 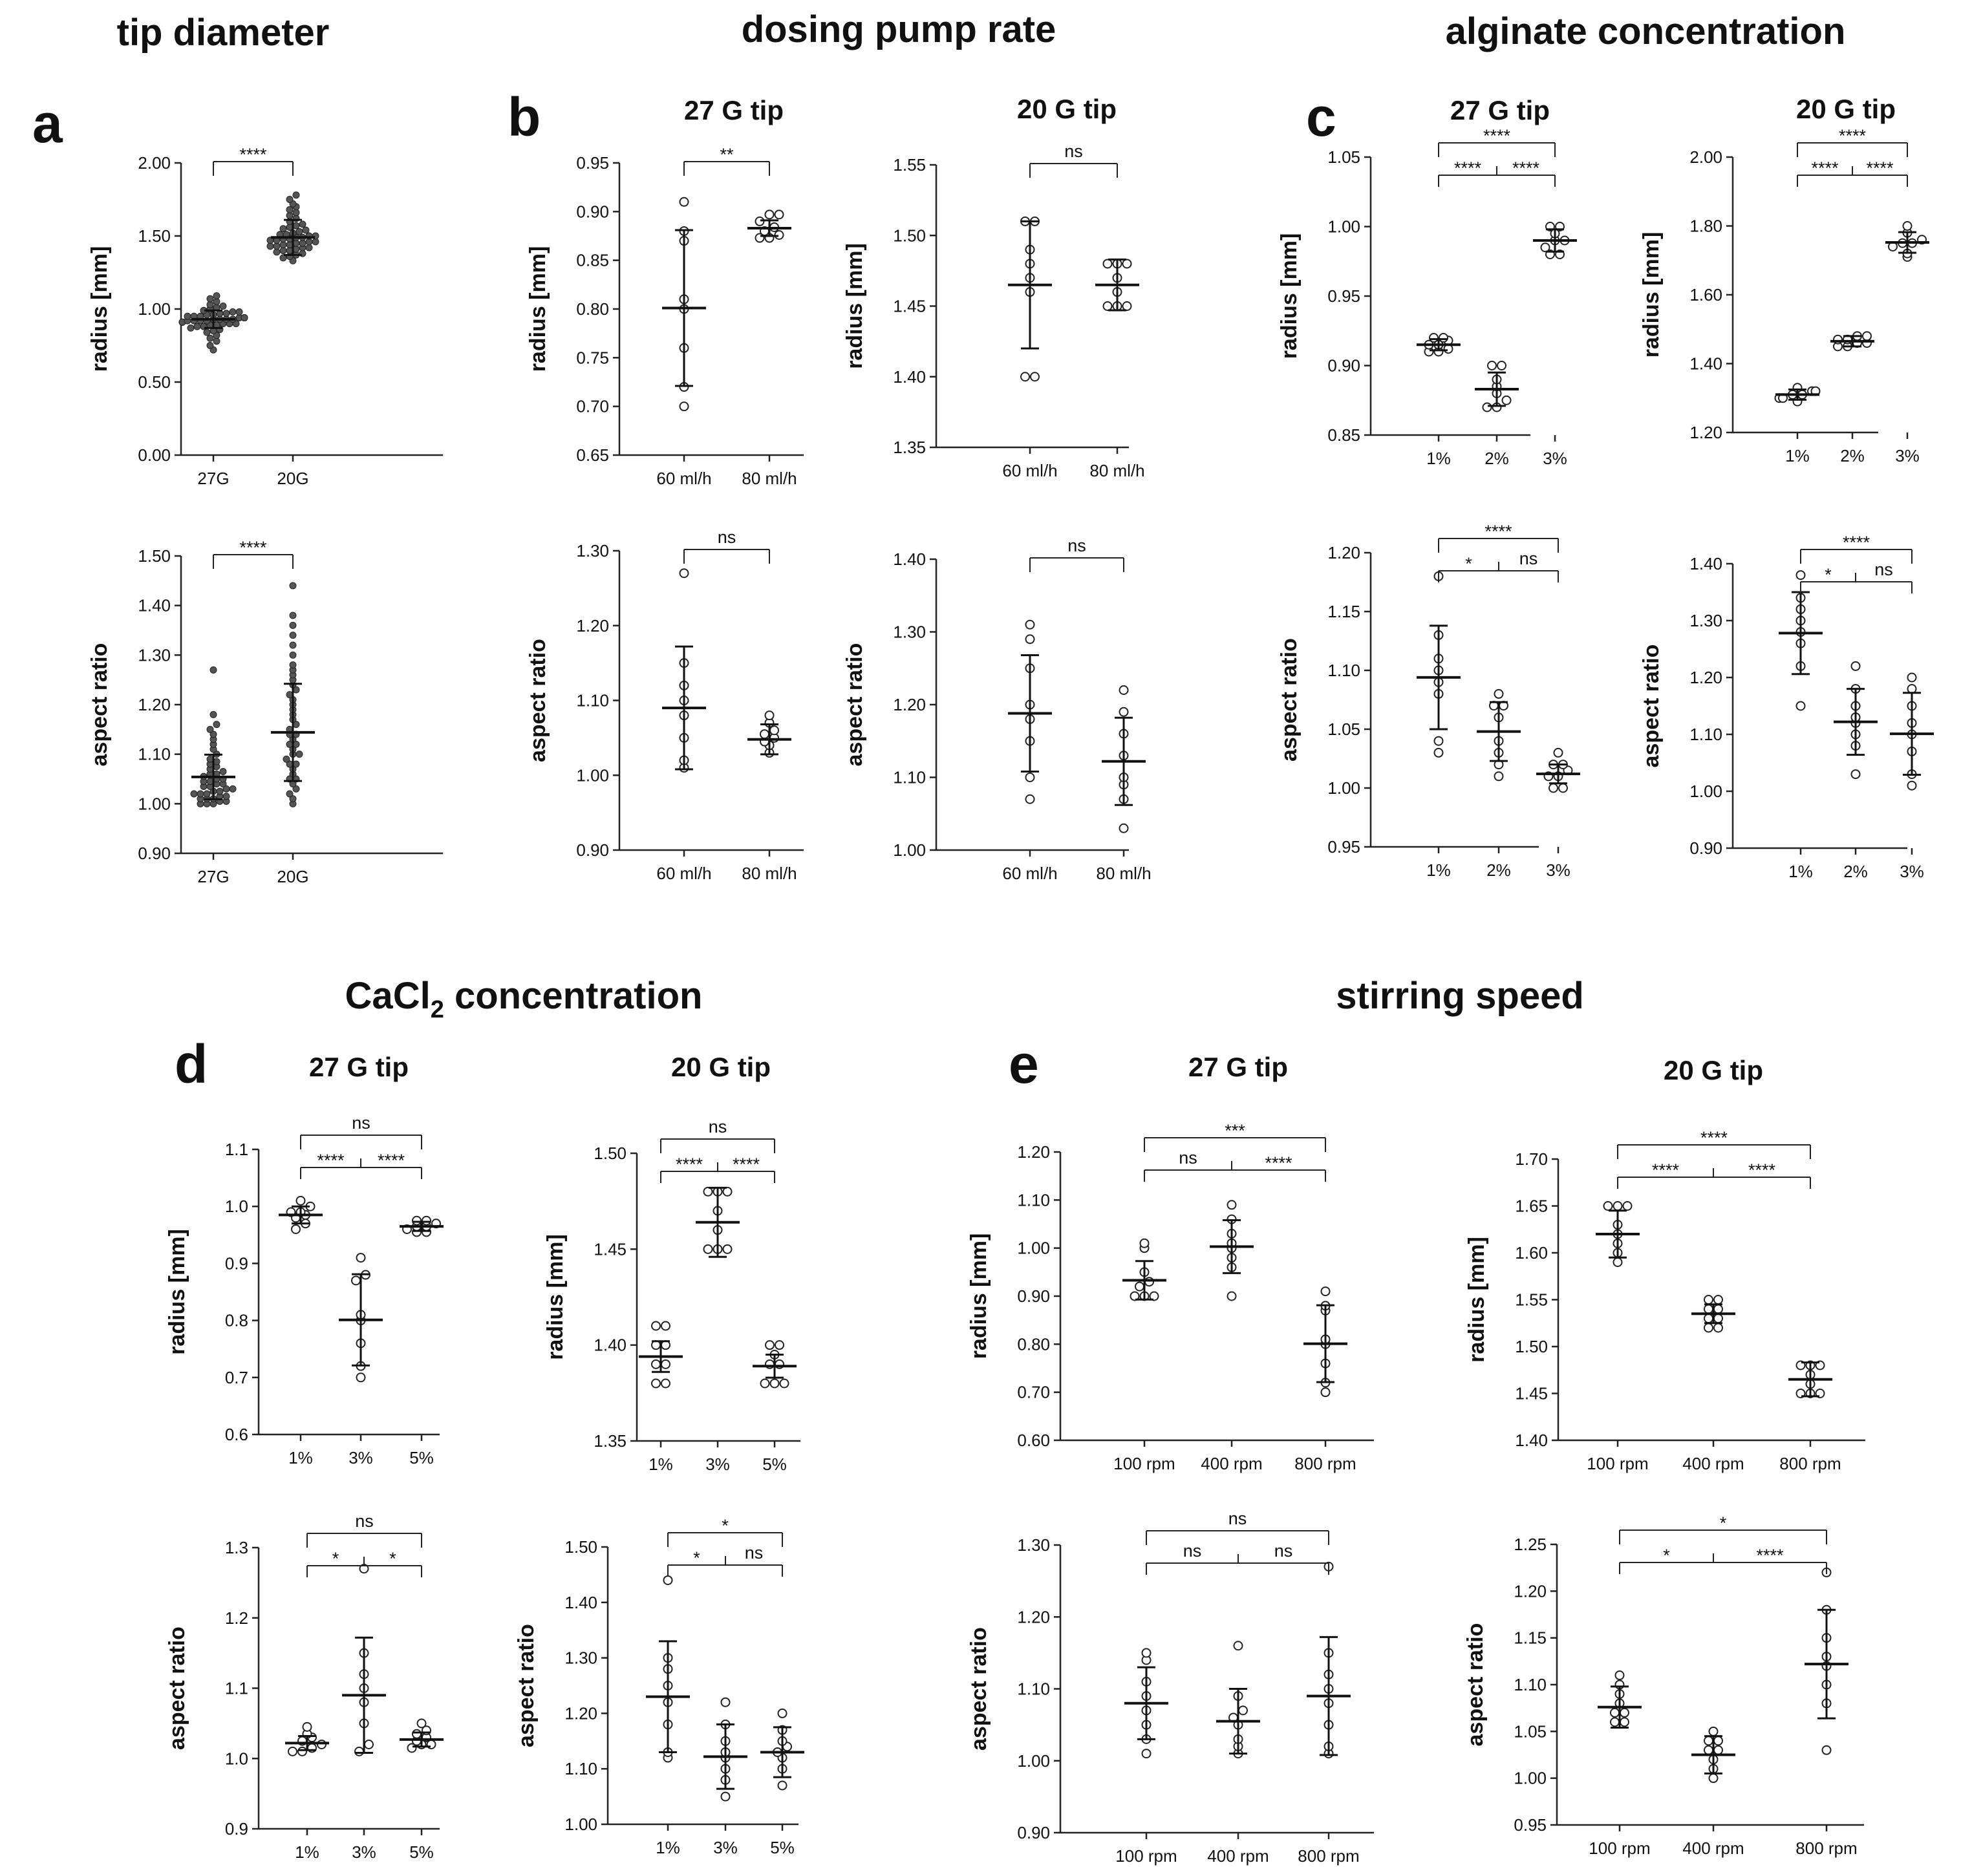 What do you see at coordinates (580, 1658) in the screenshot?
I see `y-tick-label: 1.30` at bounding box center [580, 1658].